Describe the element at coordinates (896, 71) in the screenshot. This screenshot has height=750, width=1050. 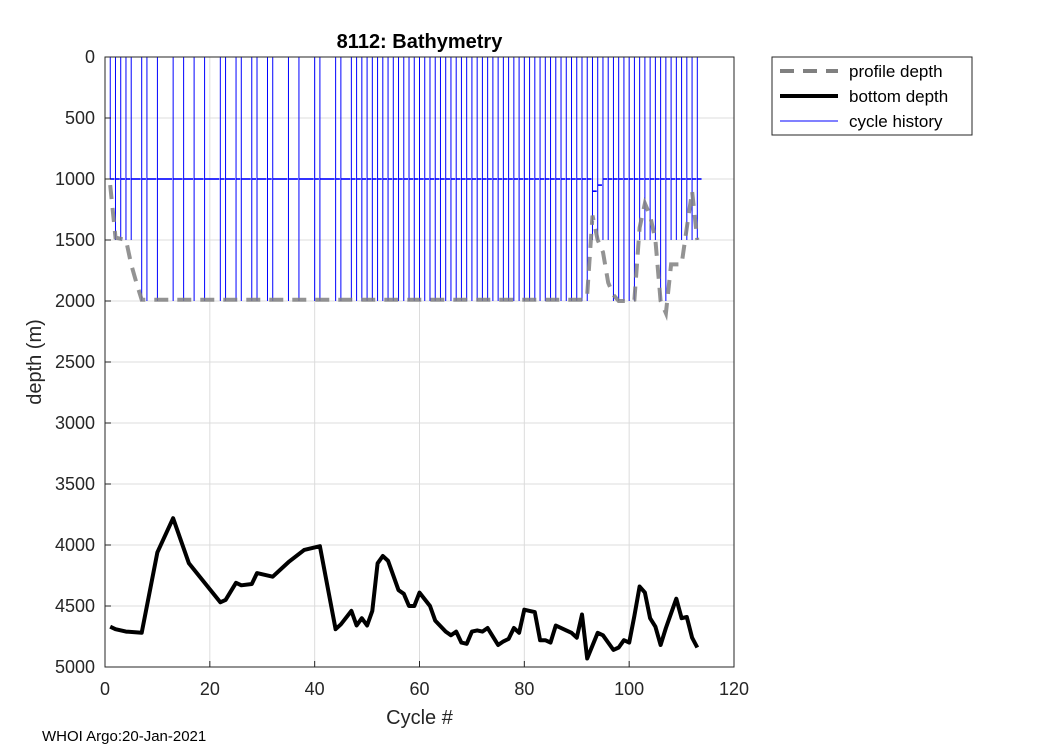
I see `legend-profile-label: profile depth` at that location.